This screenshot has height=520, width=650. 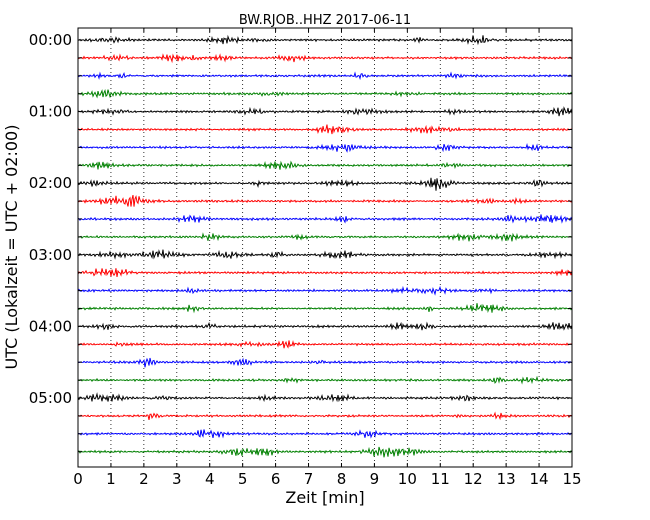 I want to click on y-tick-labels: 00:00 01:00 02:00 03:00 04:00 05:00, so click(x=50, y=219).